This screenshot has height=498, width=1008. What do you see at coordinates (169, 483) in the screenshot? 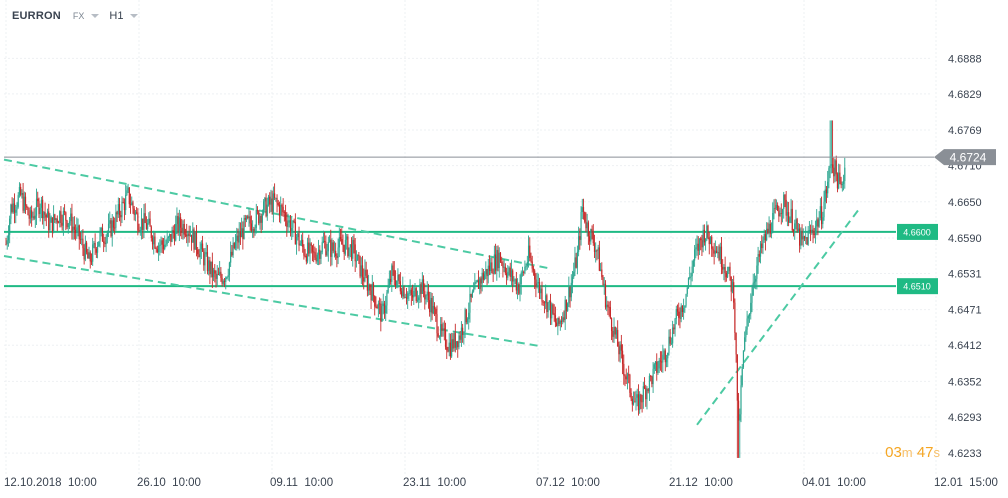
I see `x-tick-label: 26.10 10:00` at bounding box center [169, 483].